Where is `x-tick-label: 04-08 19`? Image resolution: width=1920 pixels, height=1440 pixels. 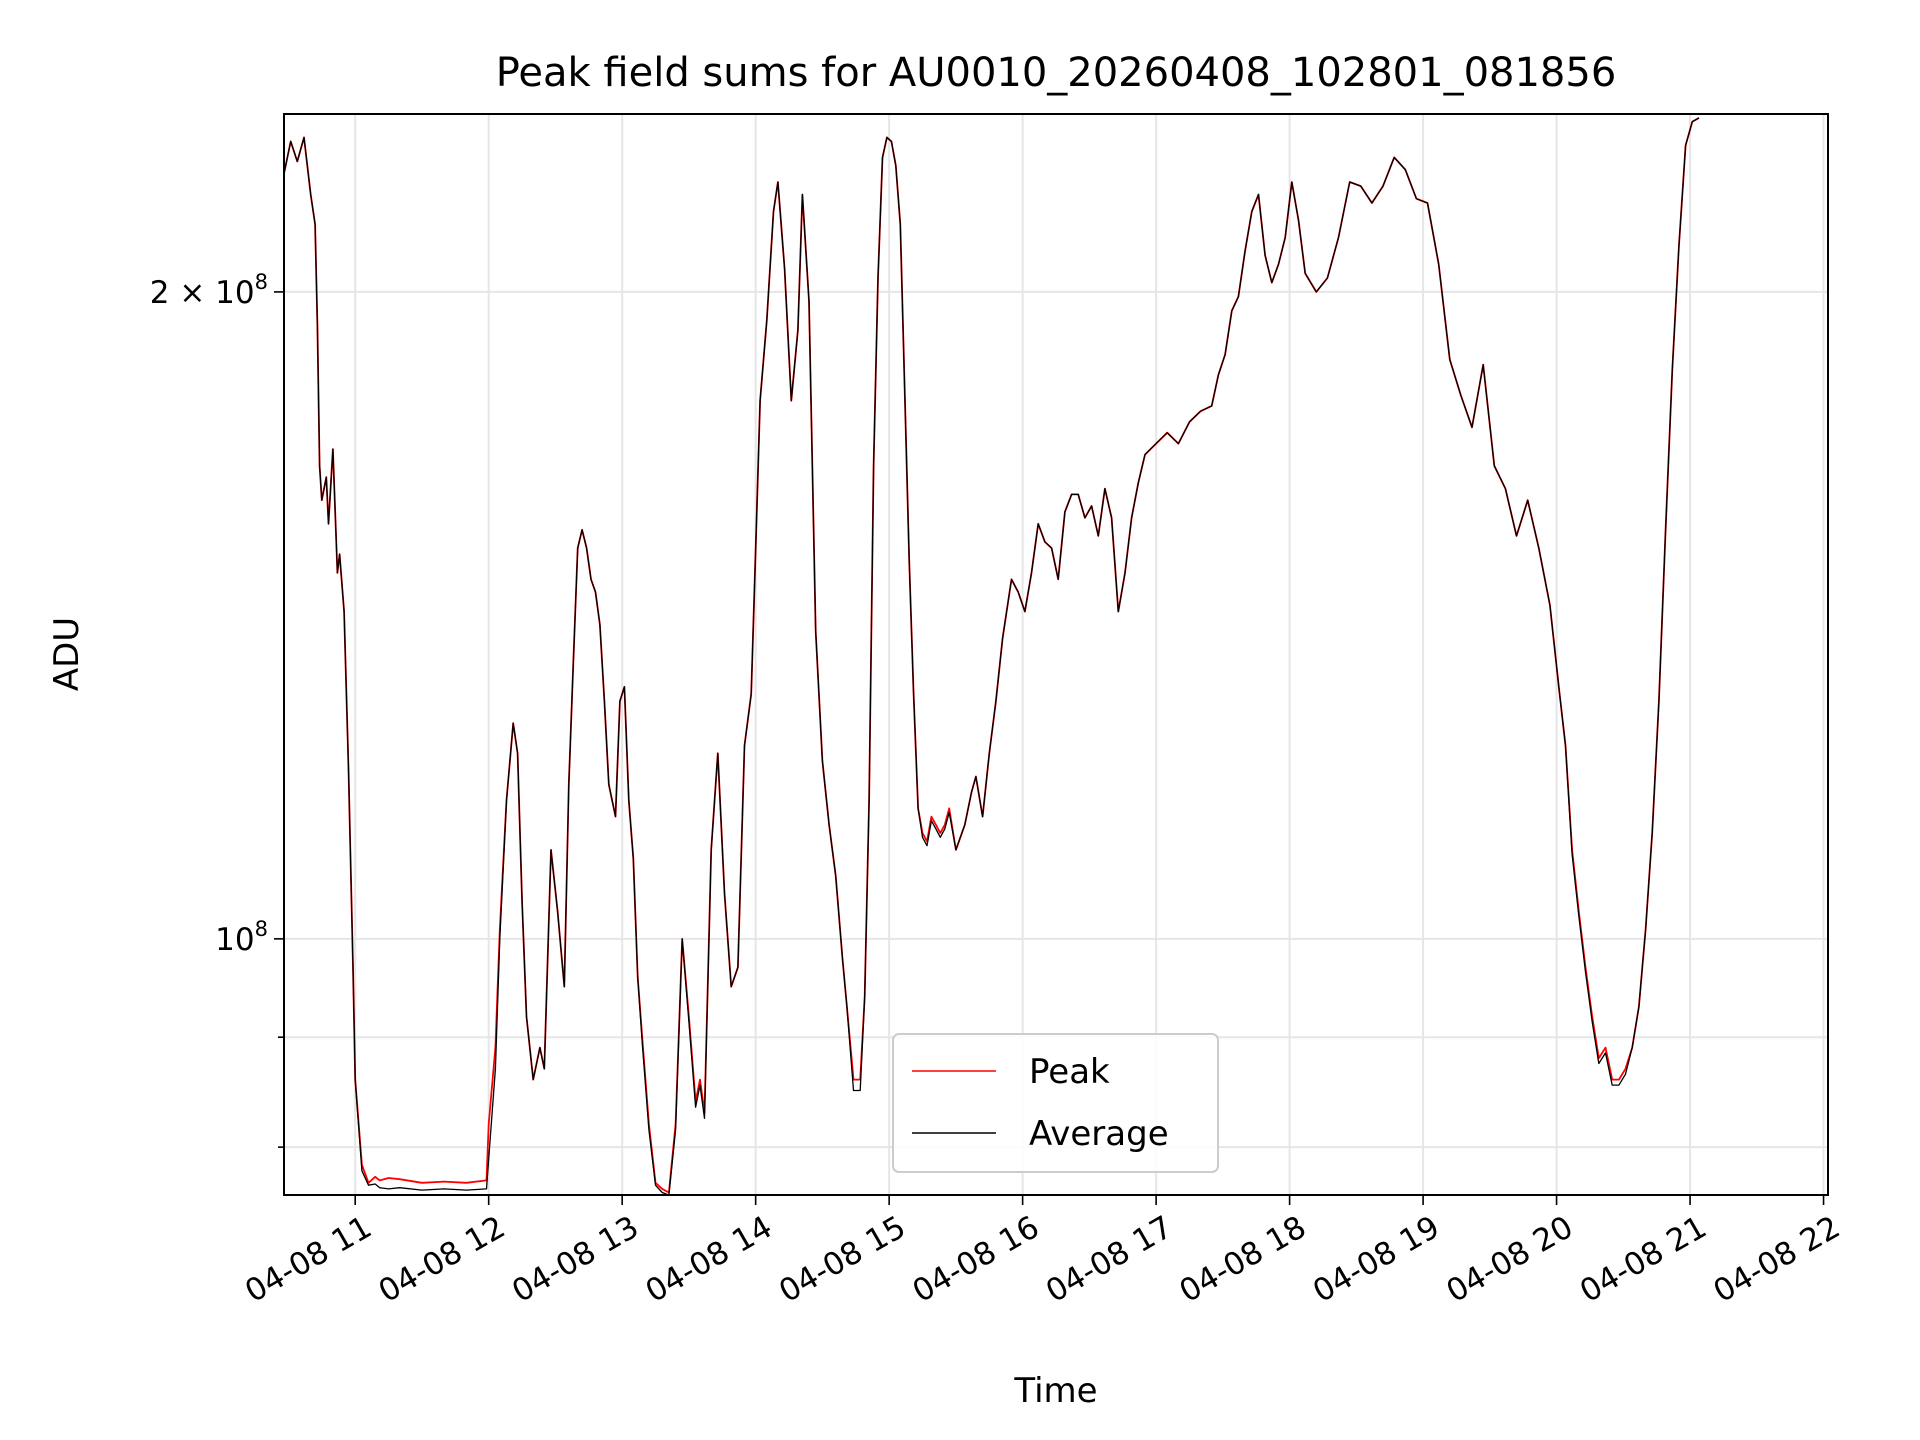
x-tick-label: 04-08 19 is located at coordinates (1376, 1259).